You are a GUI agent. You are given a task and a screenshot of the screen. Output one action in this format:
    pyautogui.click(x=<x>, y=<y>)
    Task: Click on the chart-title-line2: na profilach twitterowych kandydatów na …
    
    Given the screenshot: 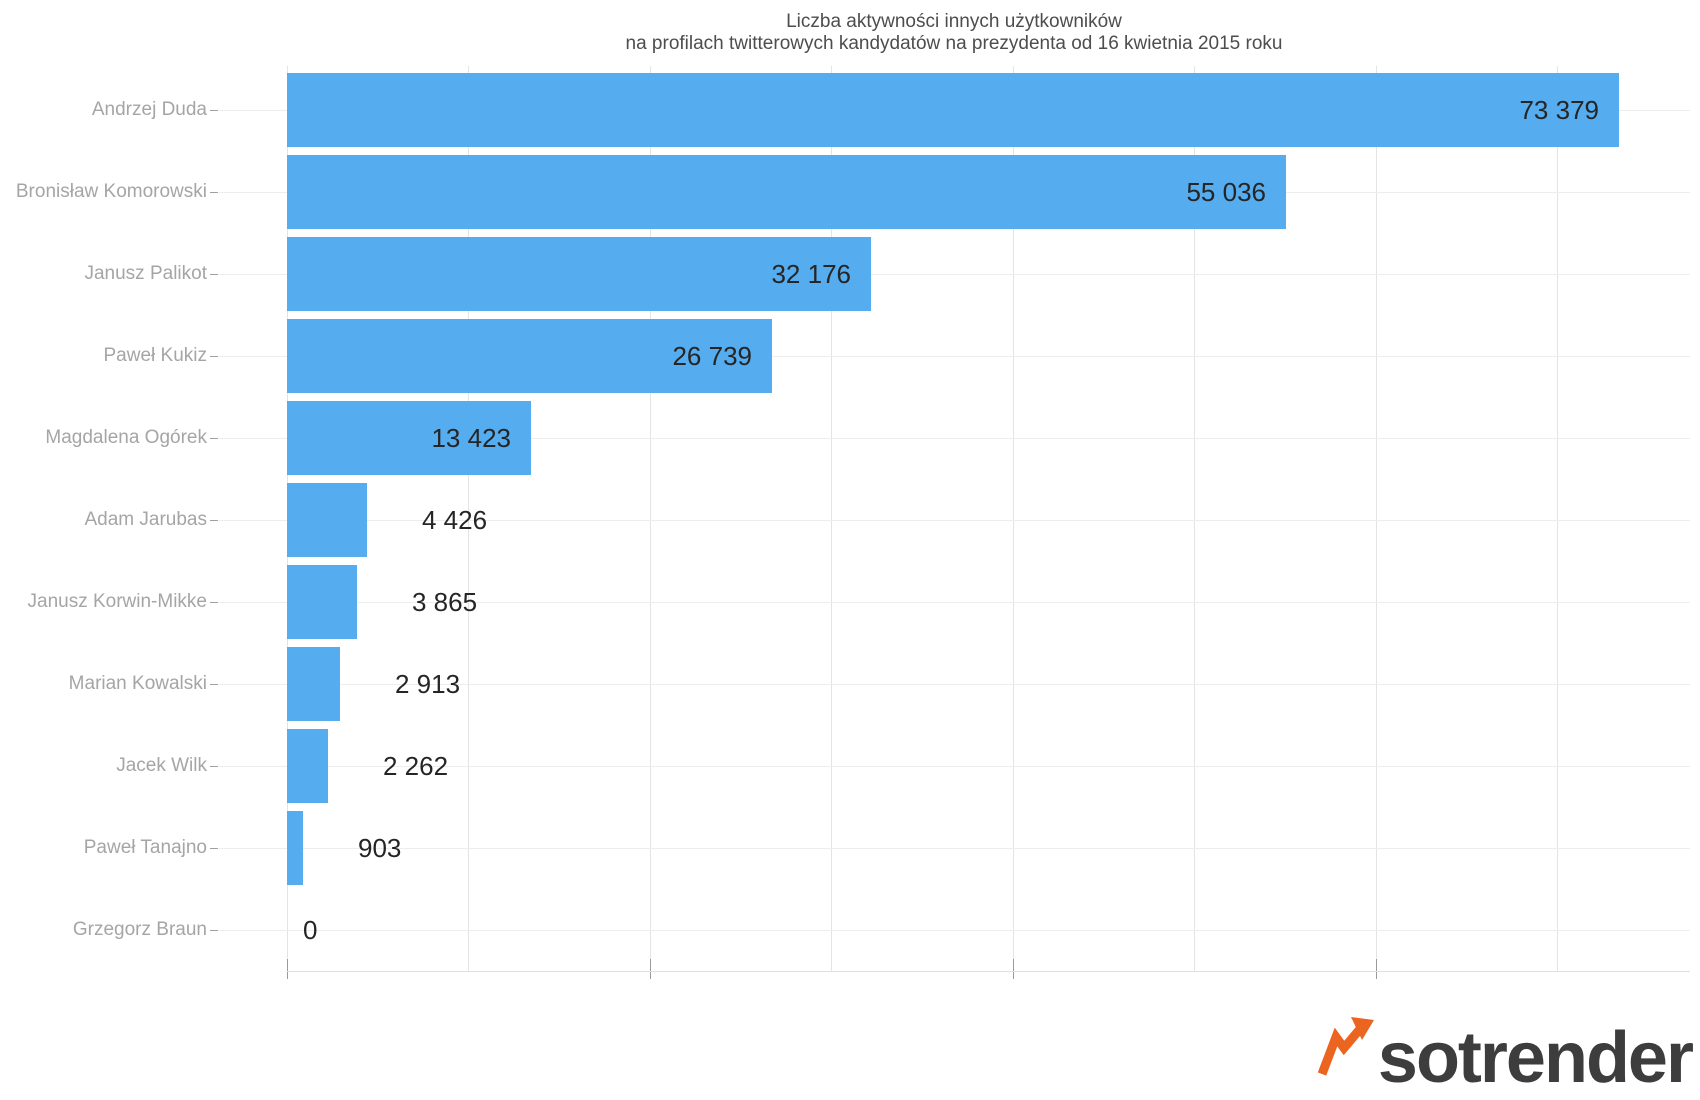 What is the action you would take?
    pyautogui.click(x=954, y=43)
    